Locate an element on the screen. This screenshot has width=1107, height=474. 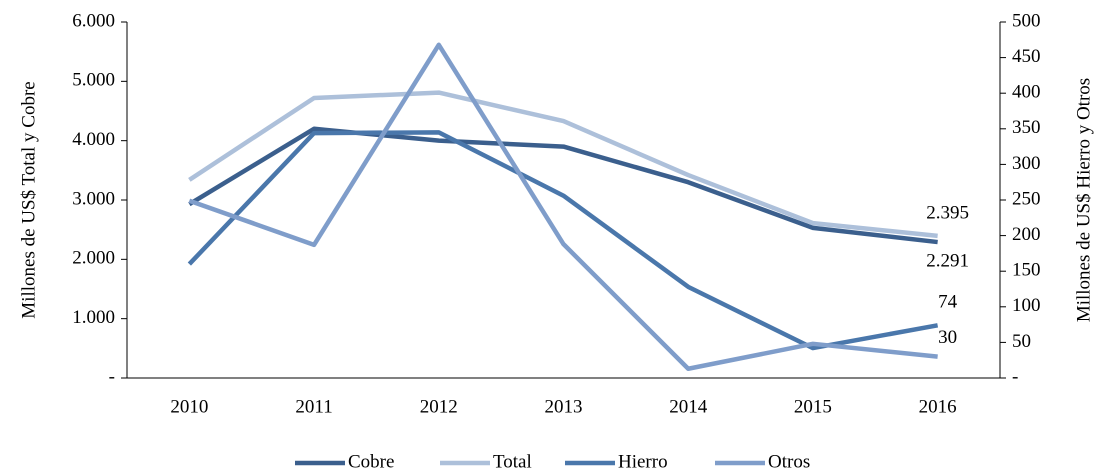
x-tick-label: 2010 is located at coordinates (189, 406).